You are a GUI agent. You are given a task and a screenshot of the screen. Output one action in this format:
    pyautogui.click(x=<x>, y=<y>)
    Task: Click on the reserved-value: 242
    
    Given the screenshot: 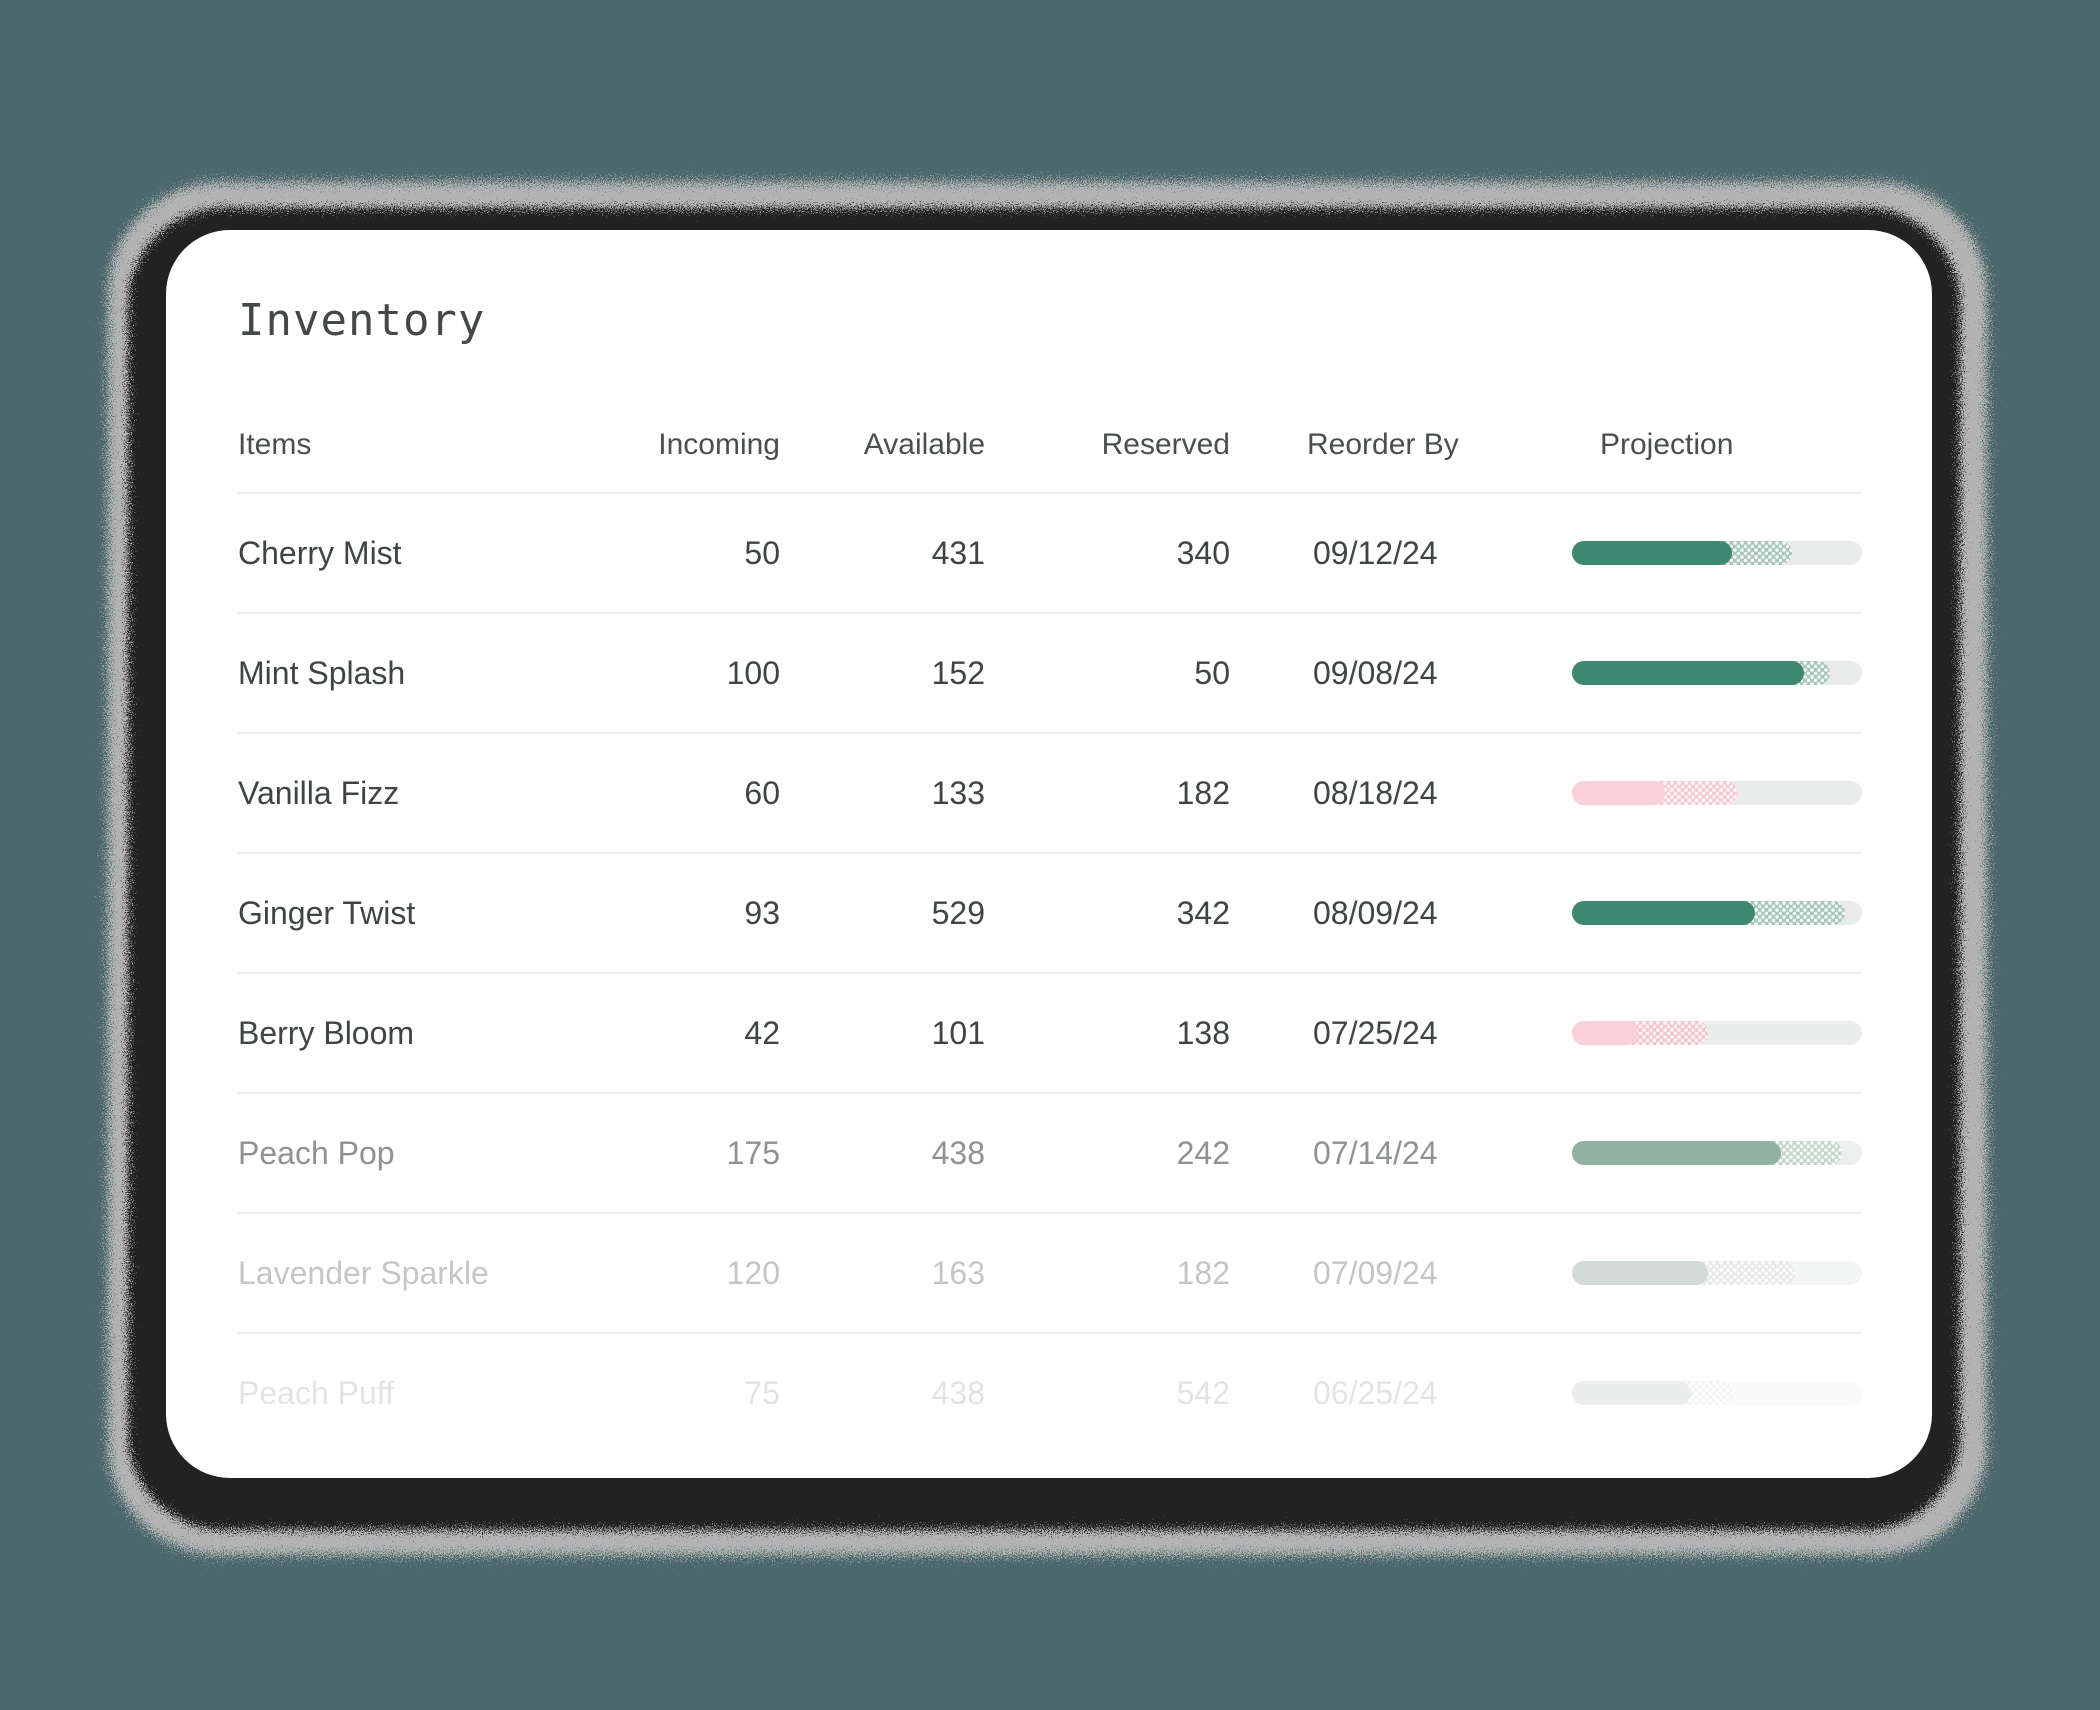 What is the action you would take?
    pyautogui.click(x=1203, y=1152)
    